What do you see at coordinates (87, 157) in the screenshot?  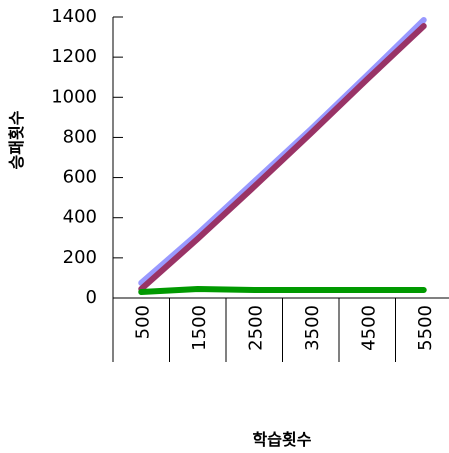 I see `y-axis: 0 200 400 600 800 1000 1200 1400` at bounding box center [87, 157].